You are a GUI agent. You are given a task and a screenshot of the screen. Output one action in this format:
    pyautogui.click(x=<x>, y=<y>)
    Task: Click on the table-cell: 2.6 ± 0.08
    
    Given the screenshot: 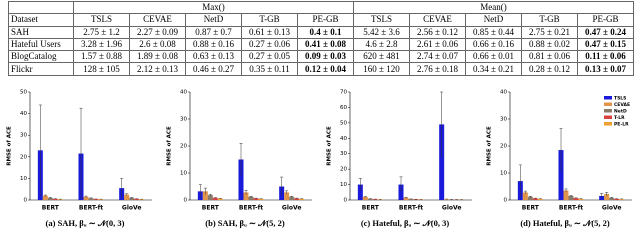 What is the action you would take?
    pyautogui.click(x=157, y=44)
    